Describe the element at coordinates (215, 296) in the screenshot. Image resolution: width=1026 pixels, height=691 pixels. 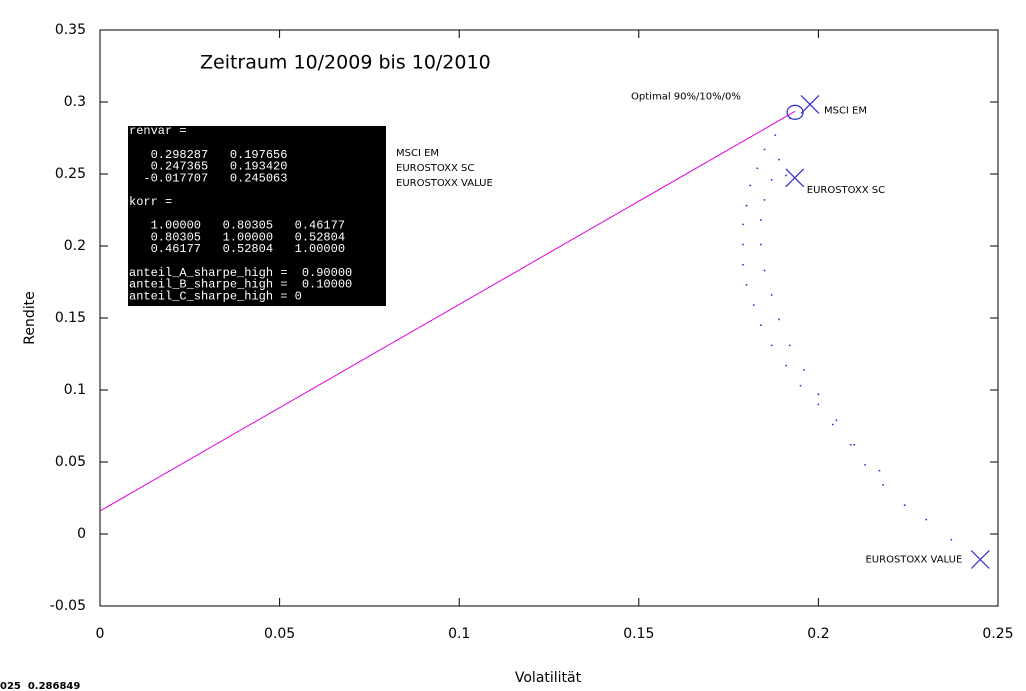
I see `console-line: anteil_C_sharpe_high = 0` at that location.